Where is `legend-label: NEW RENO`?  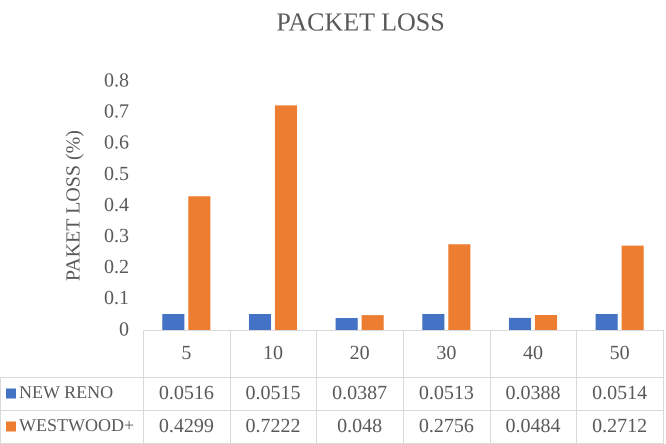
legend-label: NEW RENO is located at coordinates (66, 392).